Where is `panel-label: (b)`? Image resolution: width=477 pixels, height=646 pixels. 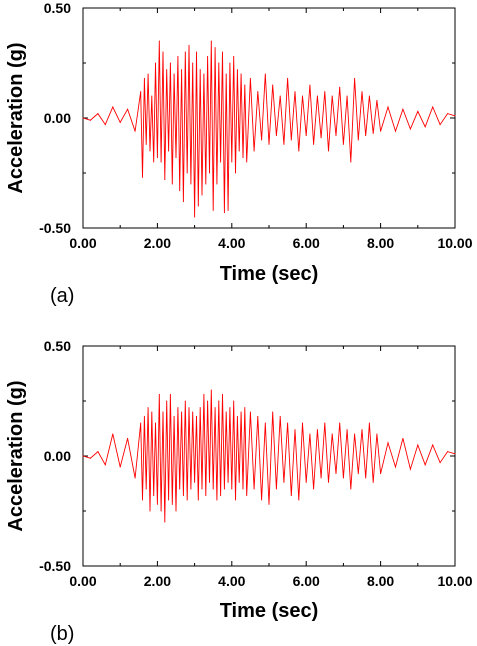
panel-label: (b) is located at coordinates (62, 634).